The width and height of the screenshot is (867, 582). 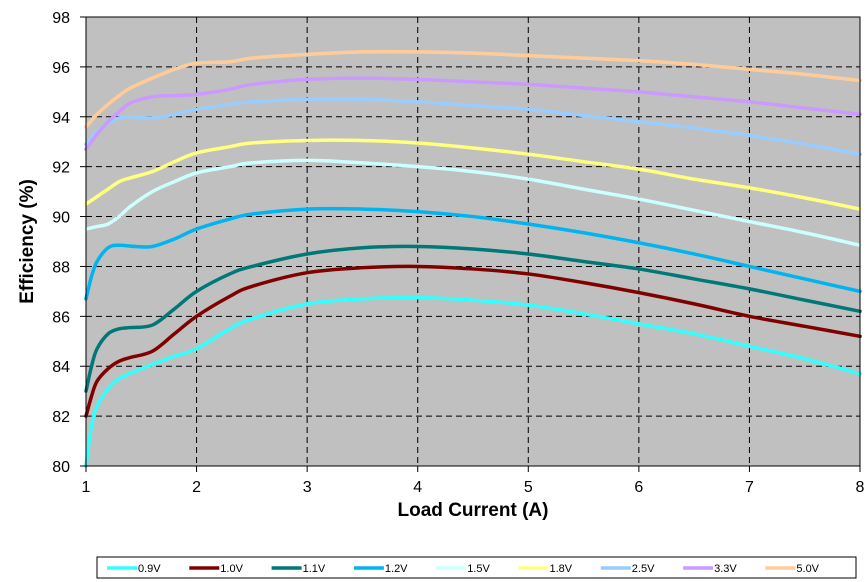 What do you see at coordinates (61, 317) in the screenshot?
I see `y-tick-label: 86` at bounding box center [61, 317].